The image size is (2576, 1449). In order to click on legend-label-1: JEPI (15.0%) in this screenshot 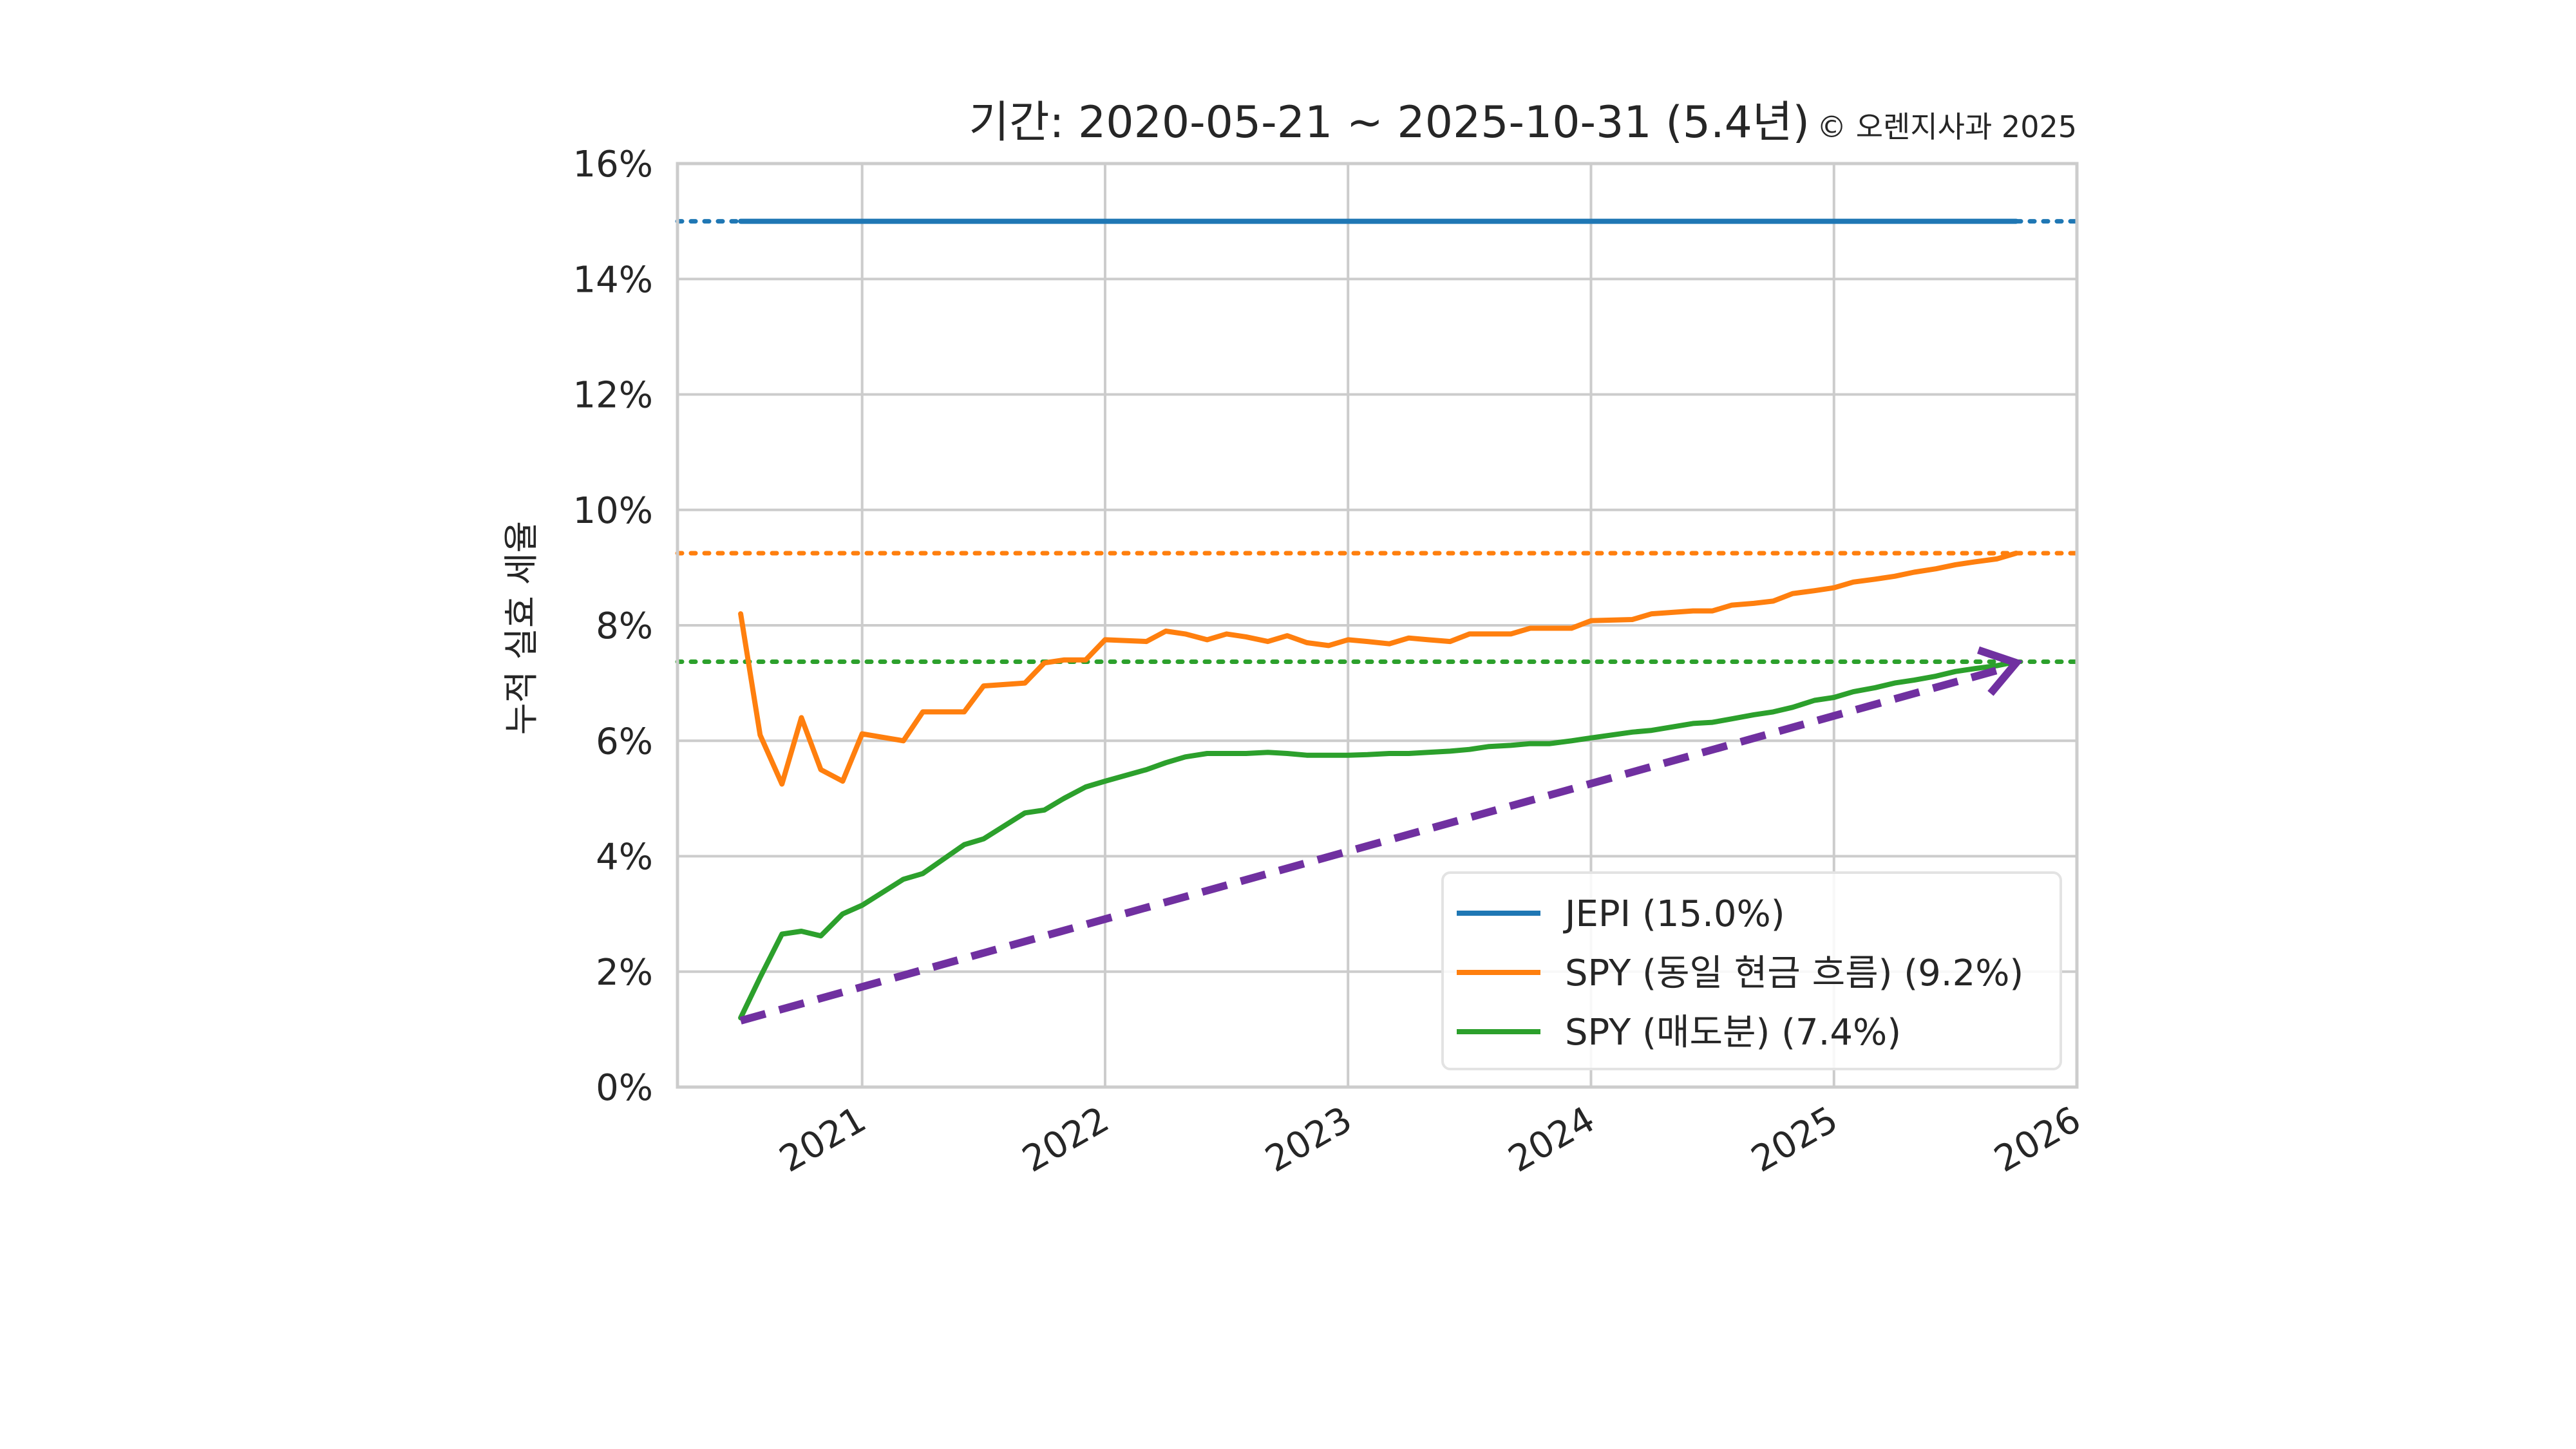, I will do `click(1674, 914)`.